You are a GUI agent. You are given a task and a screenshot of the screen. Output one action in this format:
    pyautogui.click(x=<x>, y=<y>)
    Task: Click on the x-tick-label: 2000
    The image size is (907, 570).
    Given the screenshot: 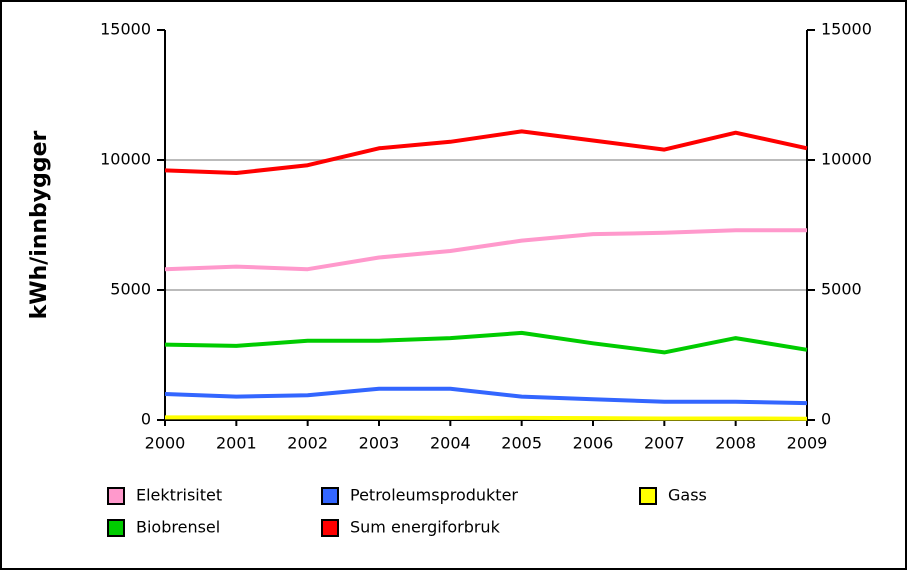 What is the action you would take?
    pyautogui.click(x=165, y=443)
    